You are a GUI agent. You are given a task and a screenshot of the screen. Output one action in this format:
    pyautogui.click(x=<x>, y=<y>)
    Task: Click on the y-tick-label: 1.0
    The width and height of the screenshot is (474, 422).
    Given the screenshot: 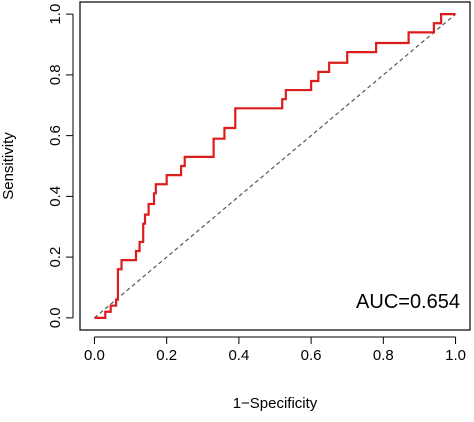 What is the action you would take?
    pyautogui.click(x=55, y=14)
    